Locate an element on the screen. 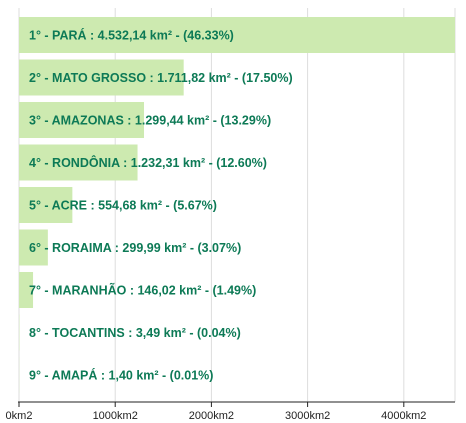  x-tick-label: 1000km2 is located at coordinates (115, 416).